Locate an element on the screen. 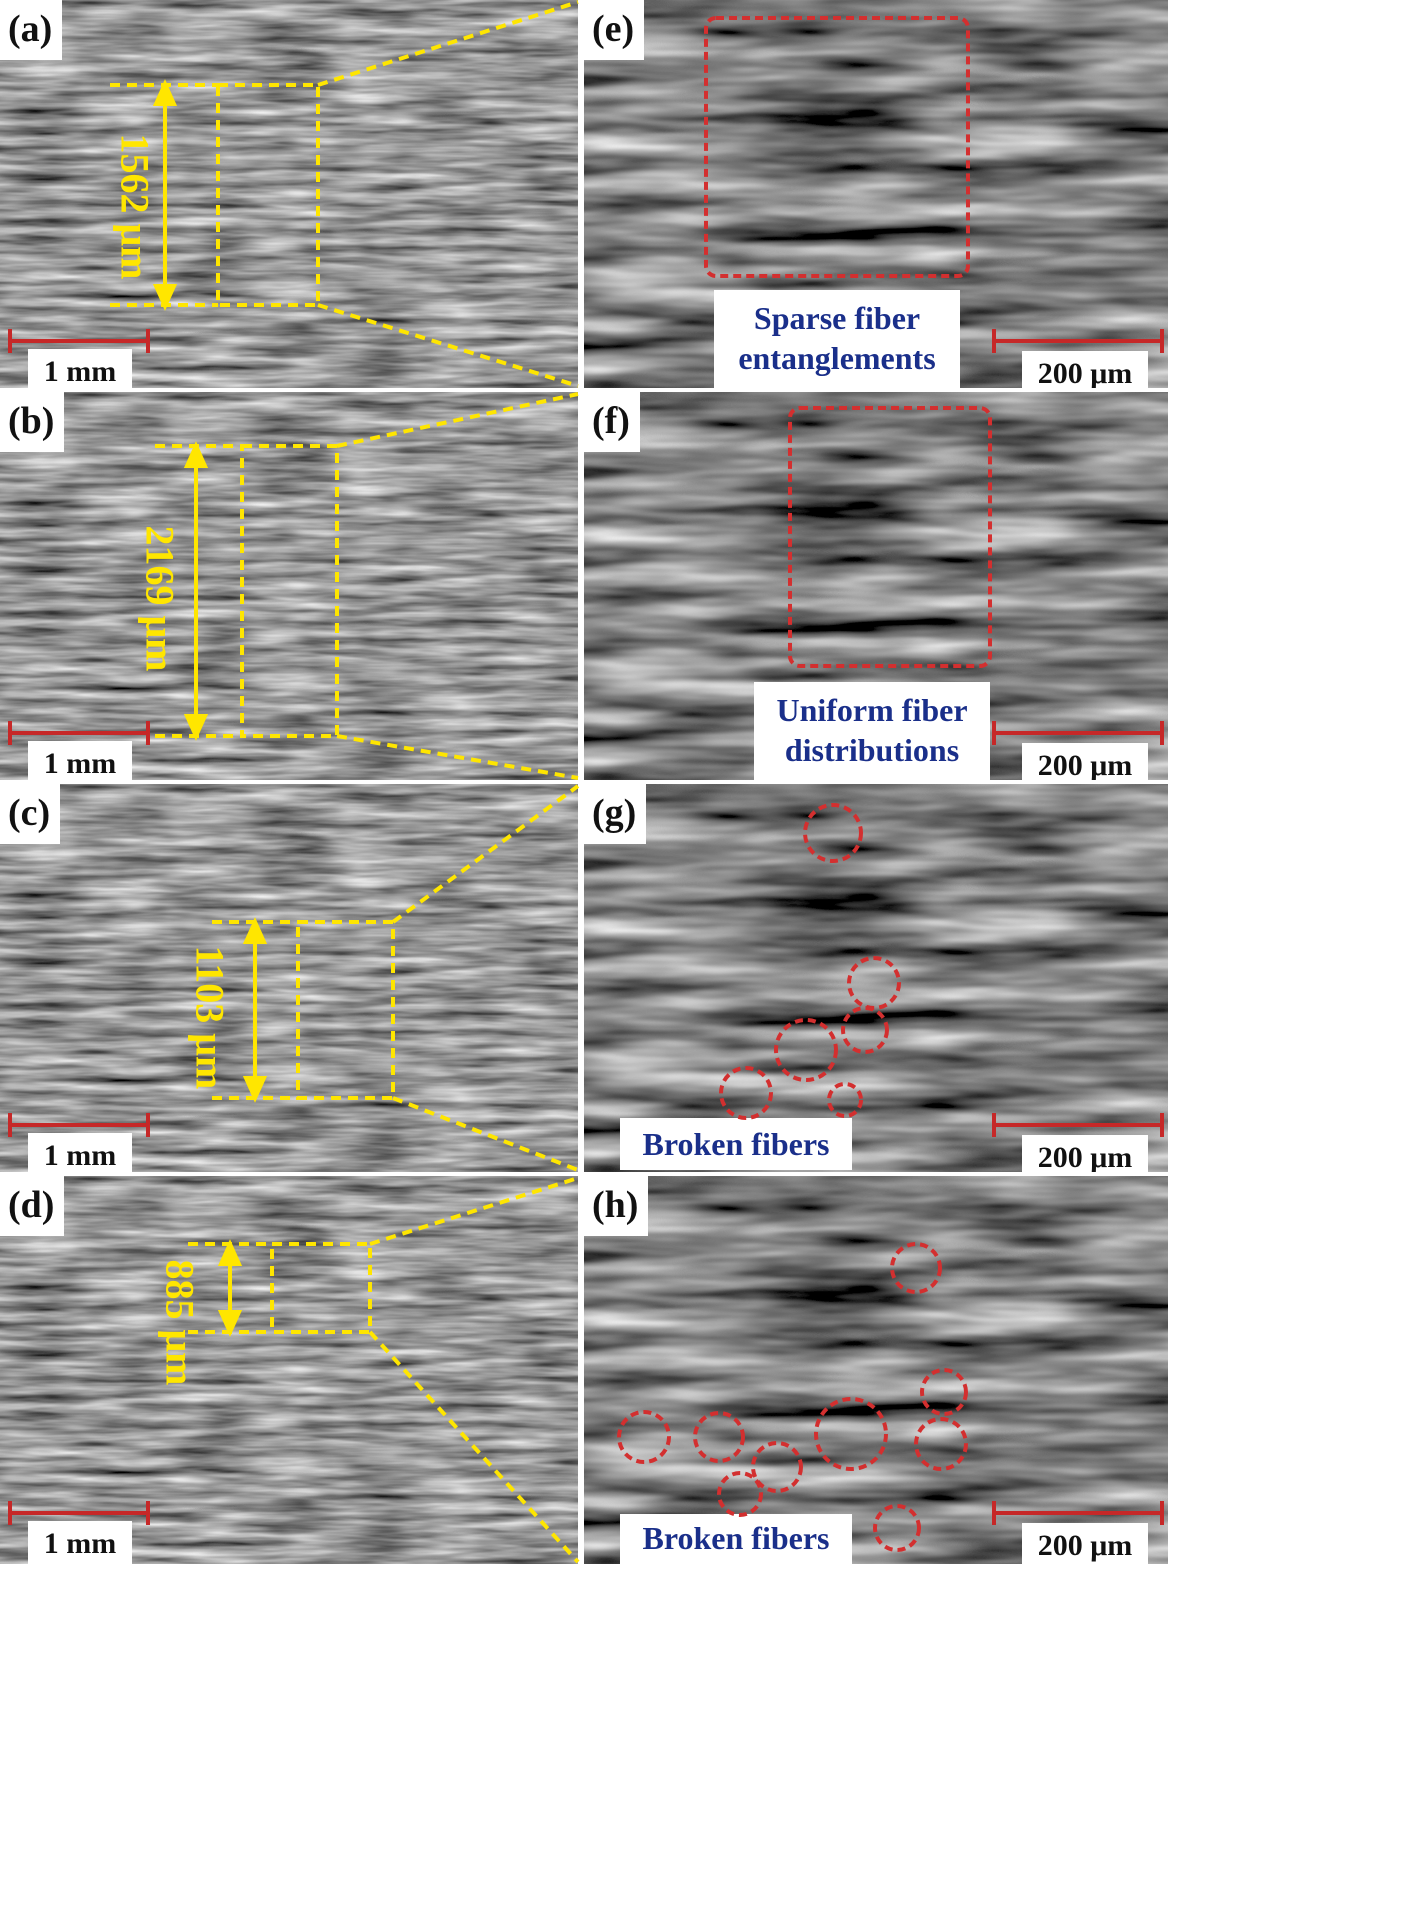  caption-line: distributions is located at coordinates (872, 750).